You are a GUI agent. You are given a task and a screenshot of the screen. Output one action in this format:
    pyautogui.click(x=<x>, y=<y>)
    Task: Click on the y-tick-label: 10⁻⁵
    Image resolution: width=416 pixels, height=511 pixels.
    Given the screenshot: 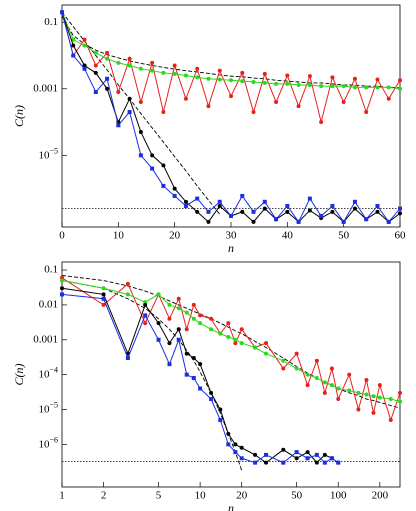 What is the action you would take?
    pyautogui.click(x=48, y=407)
    